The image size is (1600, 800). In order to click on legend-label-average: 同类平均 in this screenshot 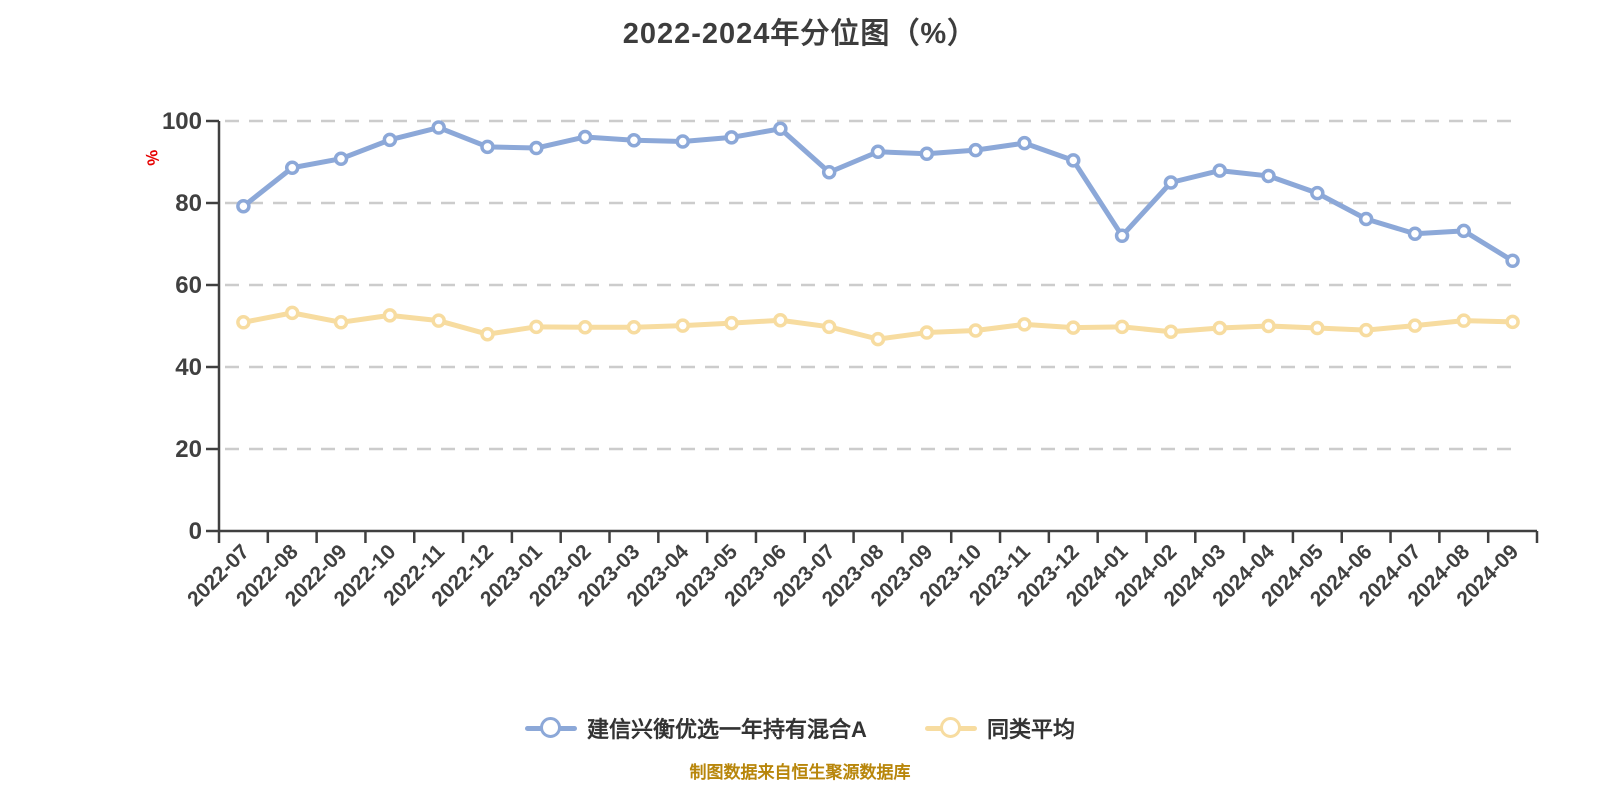, I will do `click(1030, 729)`.